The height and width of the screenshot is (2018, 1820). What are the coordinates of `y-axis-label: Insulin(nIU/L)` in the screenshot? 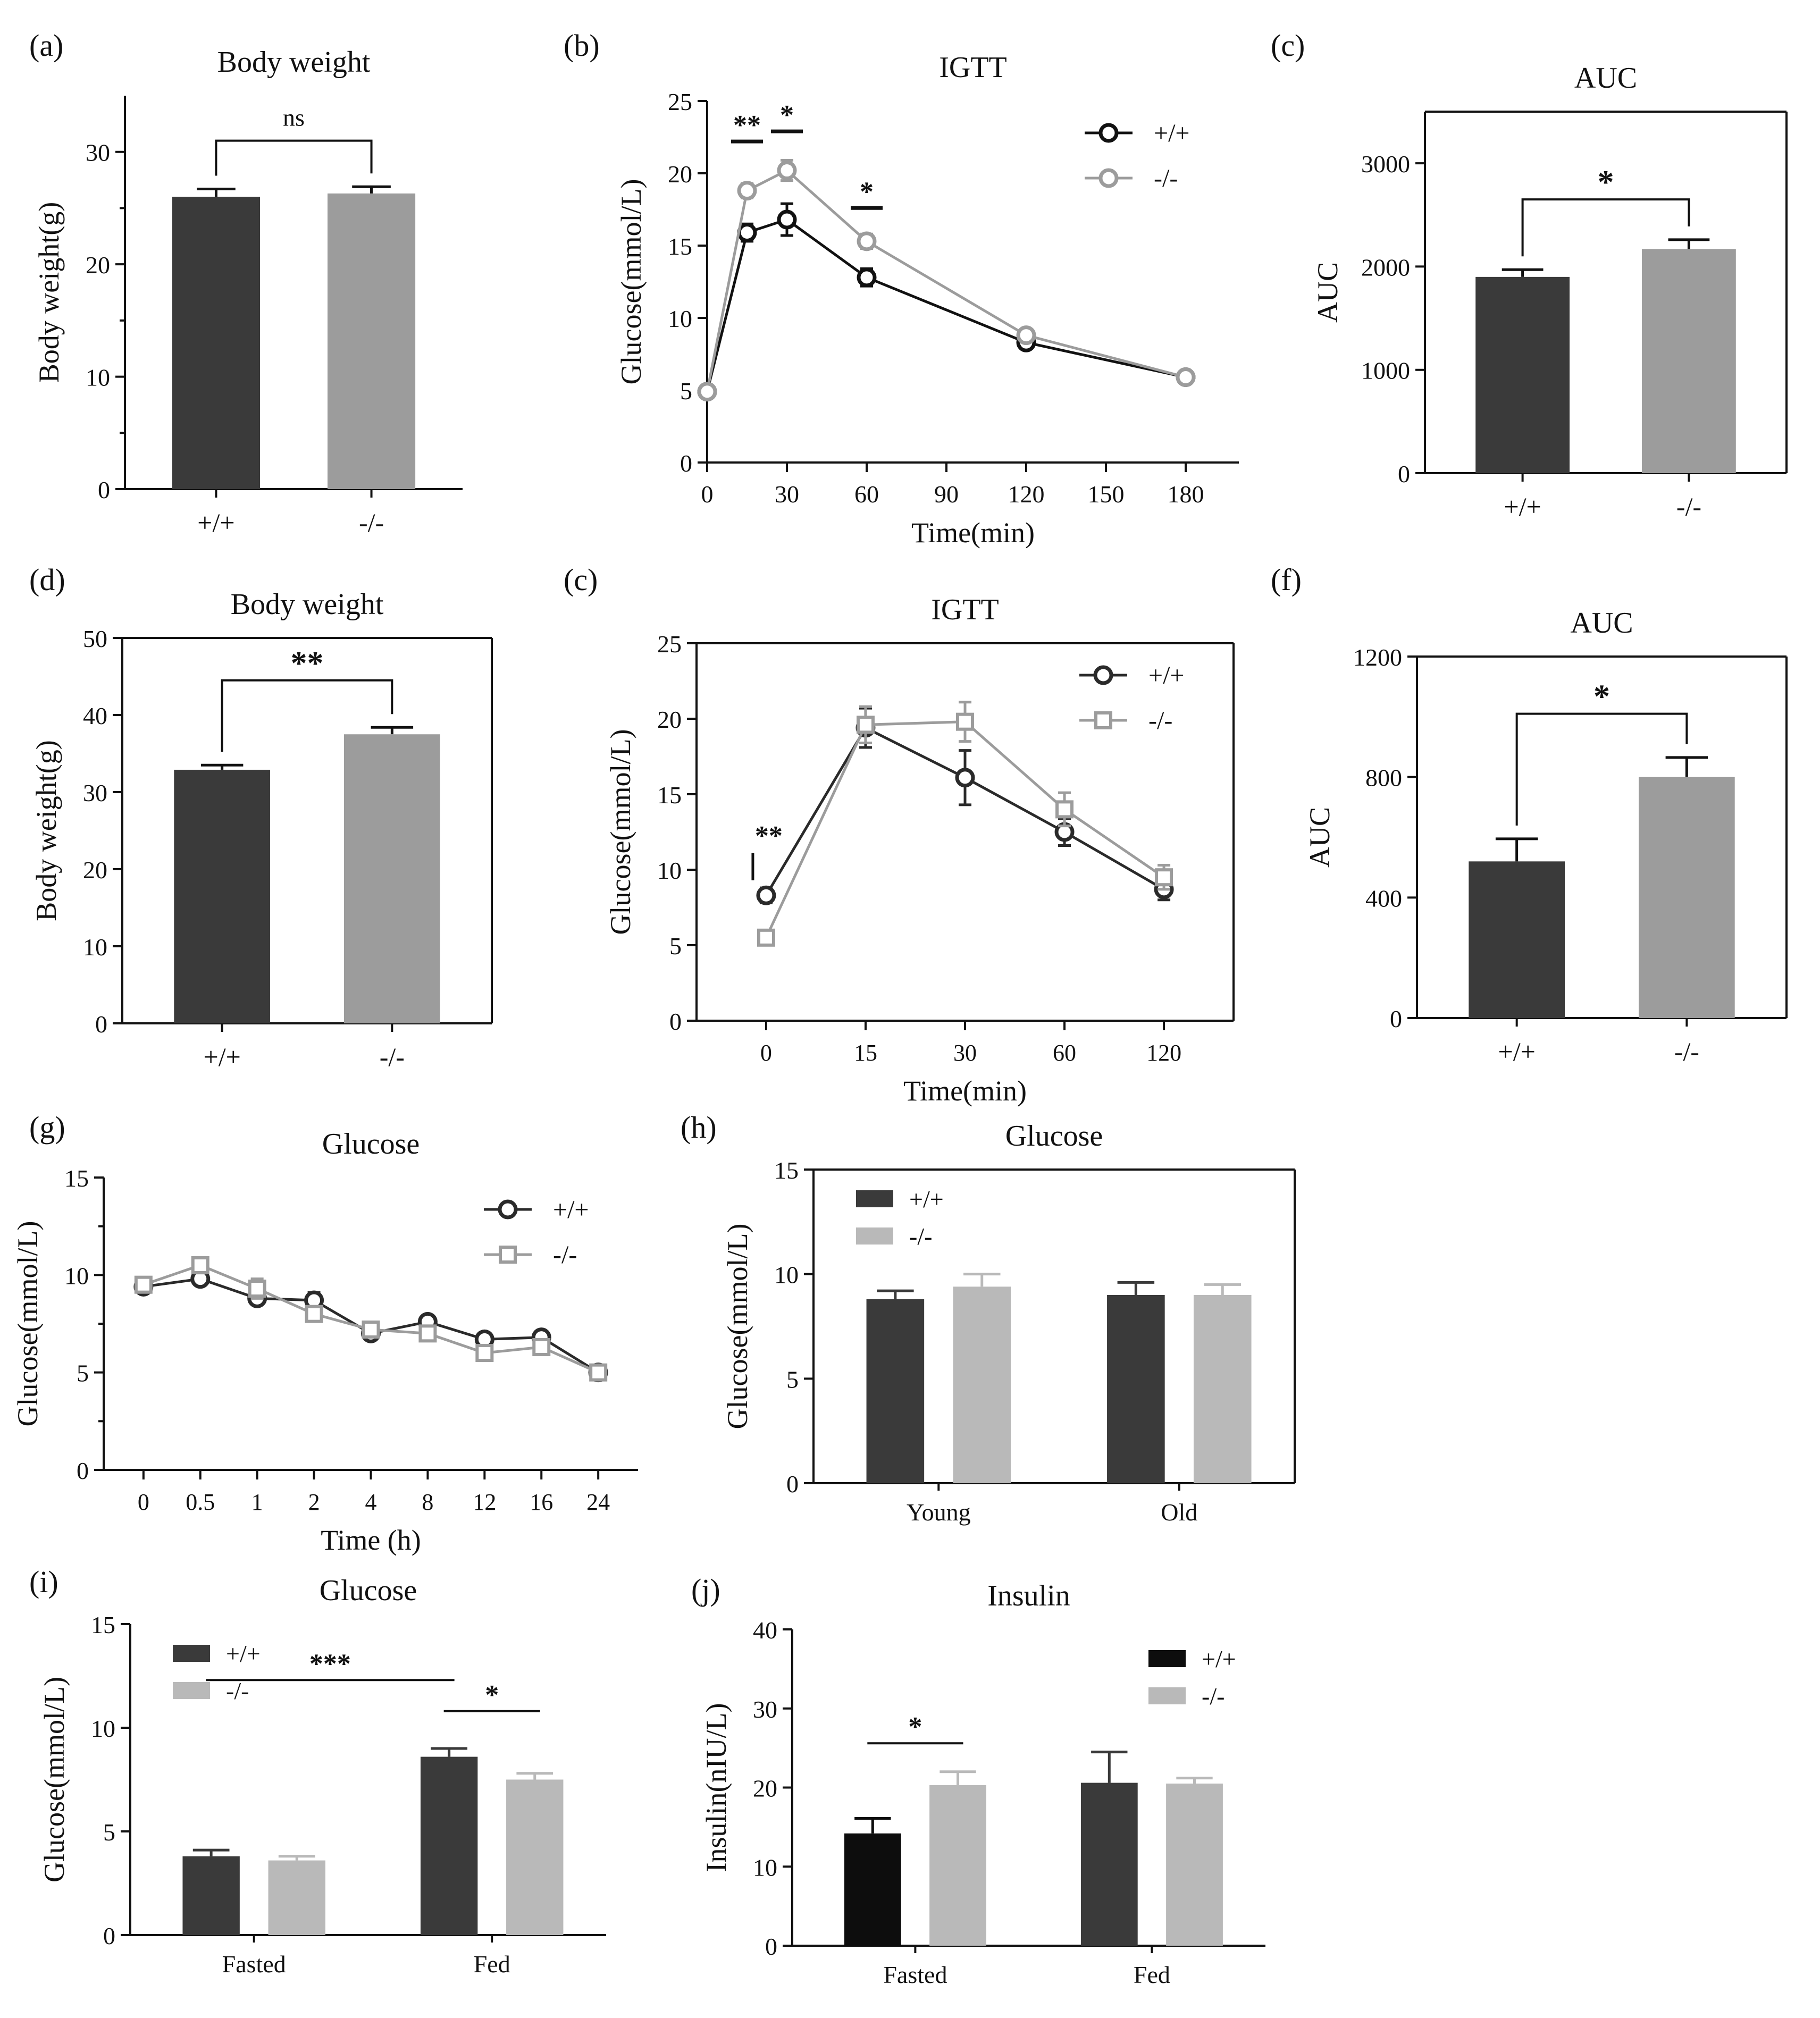 It's located at (716, 1787).